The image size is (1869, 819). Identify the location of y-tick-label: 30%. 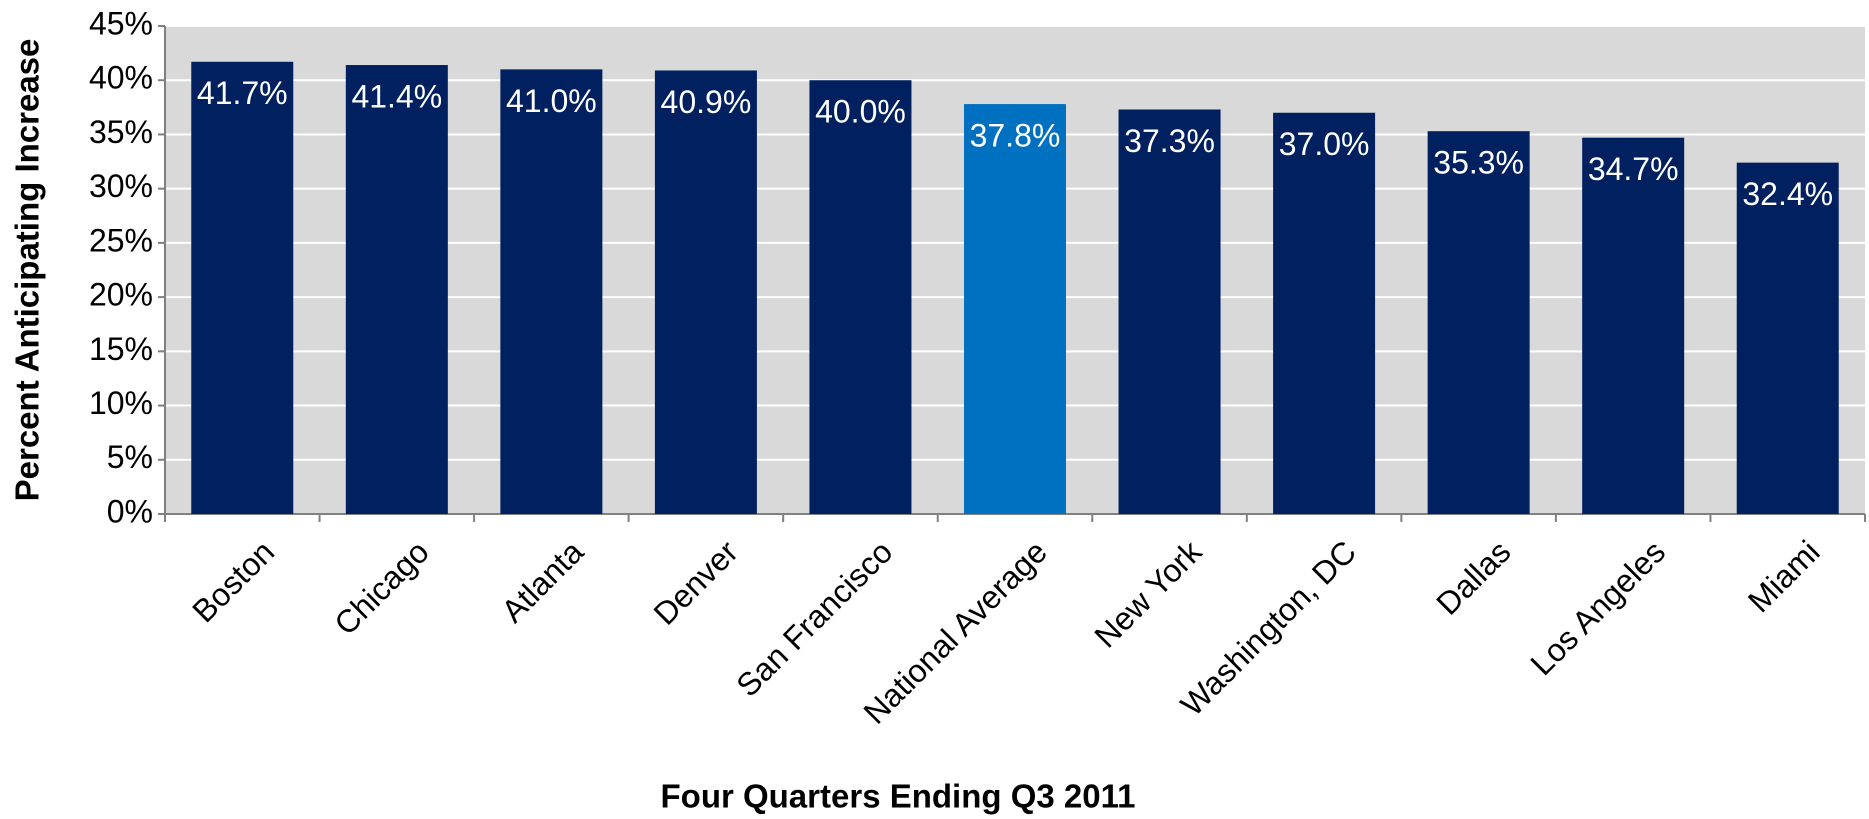
(121, 186).